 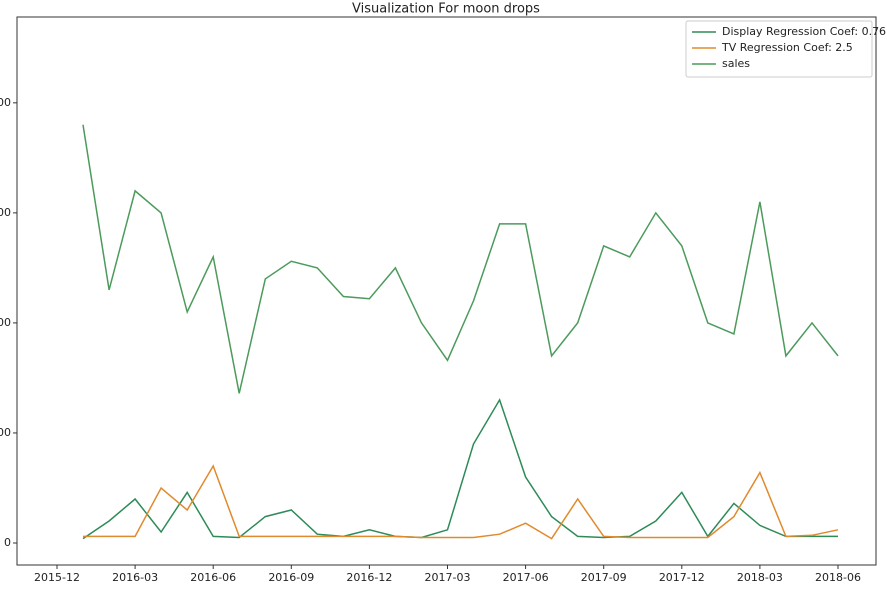 What do you see at coordinates (5, 102) in the screenshot?
I see `y-tick-label: 2000` at bounding box center [5, 102].